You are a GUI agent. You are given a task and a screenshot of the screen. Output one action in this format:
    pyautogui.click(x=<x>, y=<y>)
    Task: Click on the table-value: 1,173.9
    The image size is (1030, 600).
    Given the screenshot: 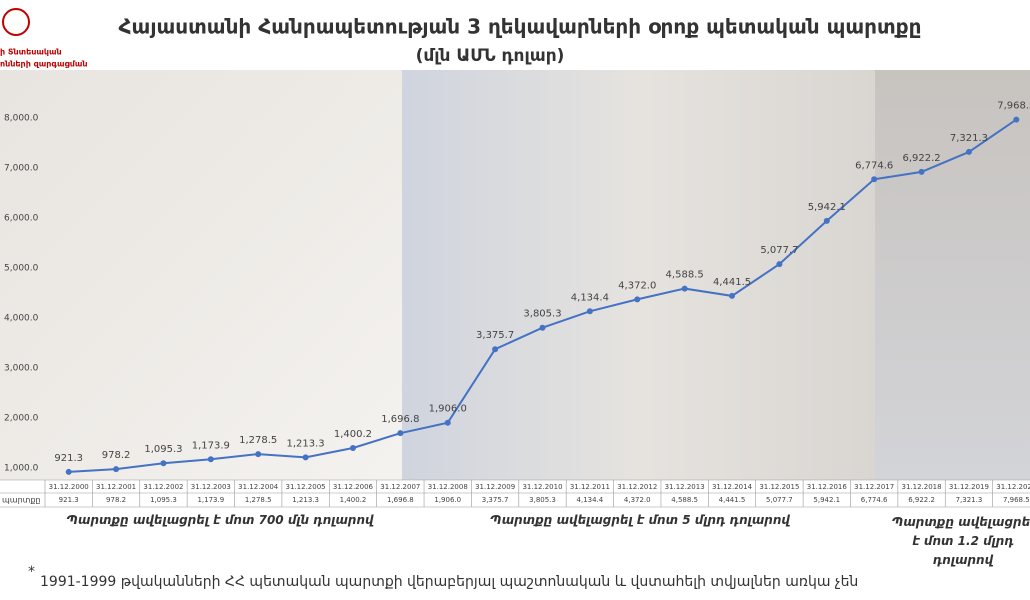 What is the action you would take?
    pyautogui.click(x=210, y=500)
    